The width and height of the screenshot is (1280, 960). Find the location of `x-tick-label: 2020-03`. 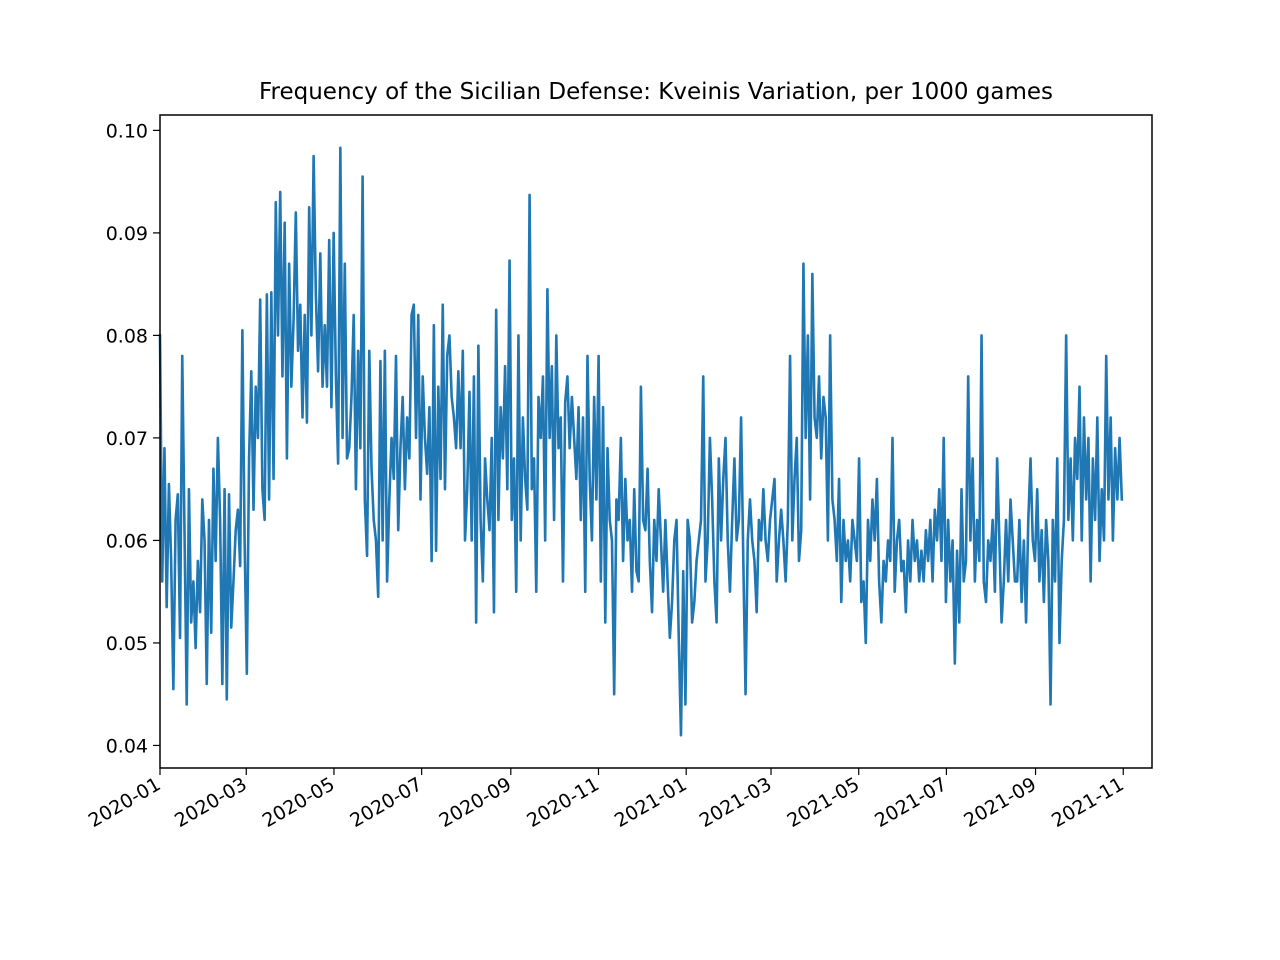

x-tick-label: 2020-03 is located at coordinates (211, 802).